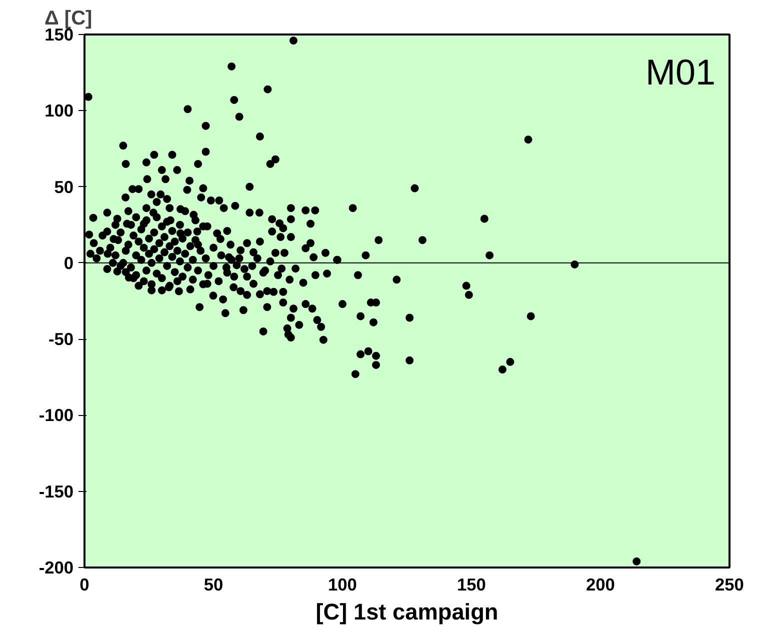  I want to click on y-tick-label: -200, so click(56, 568).